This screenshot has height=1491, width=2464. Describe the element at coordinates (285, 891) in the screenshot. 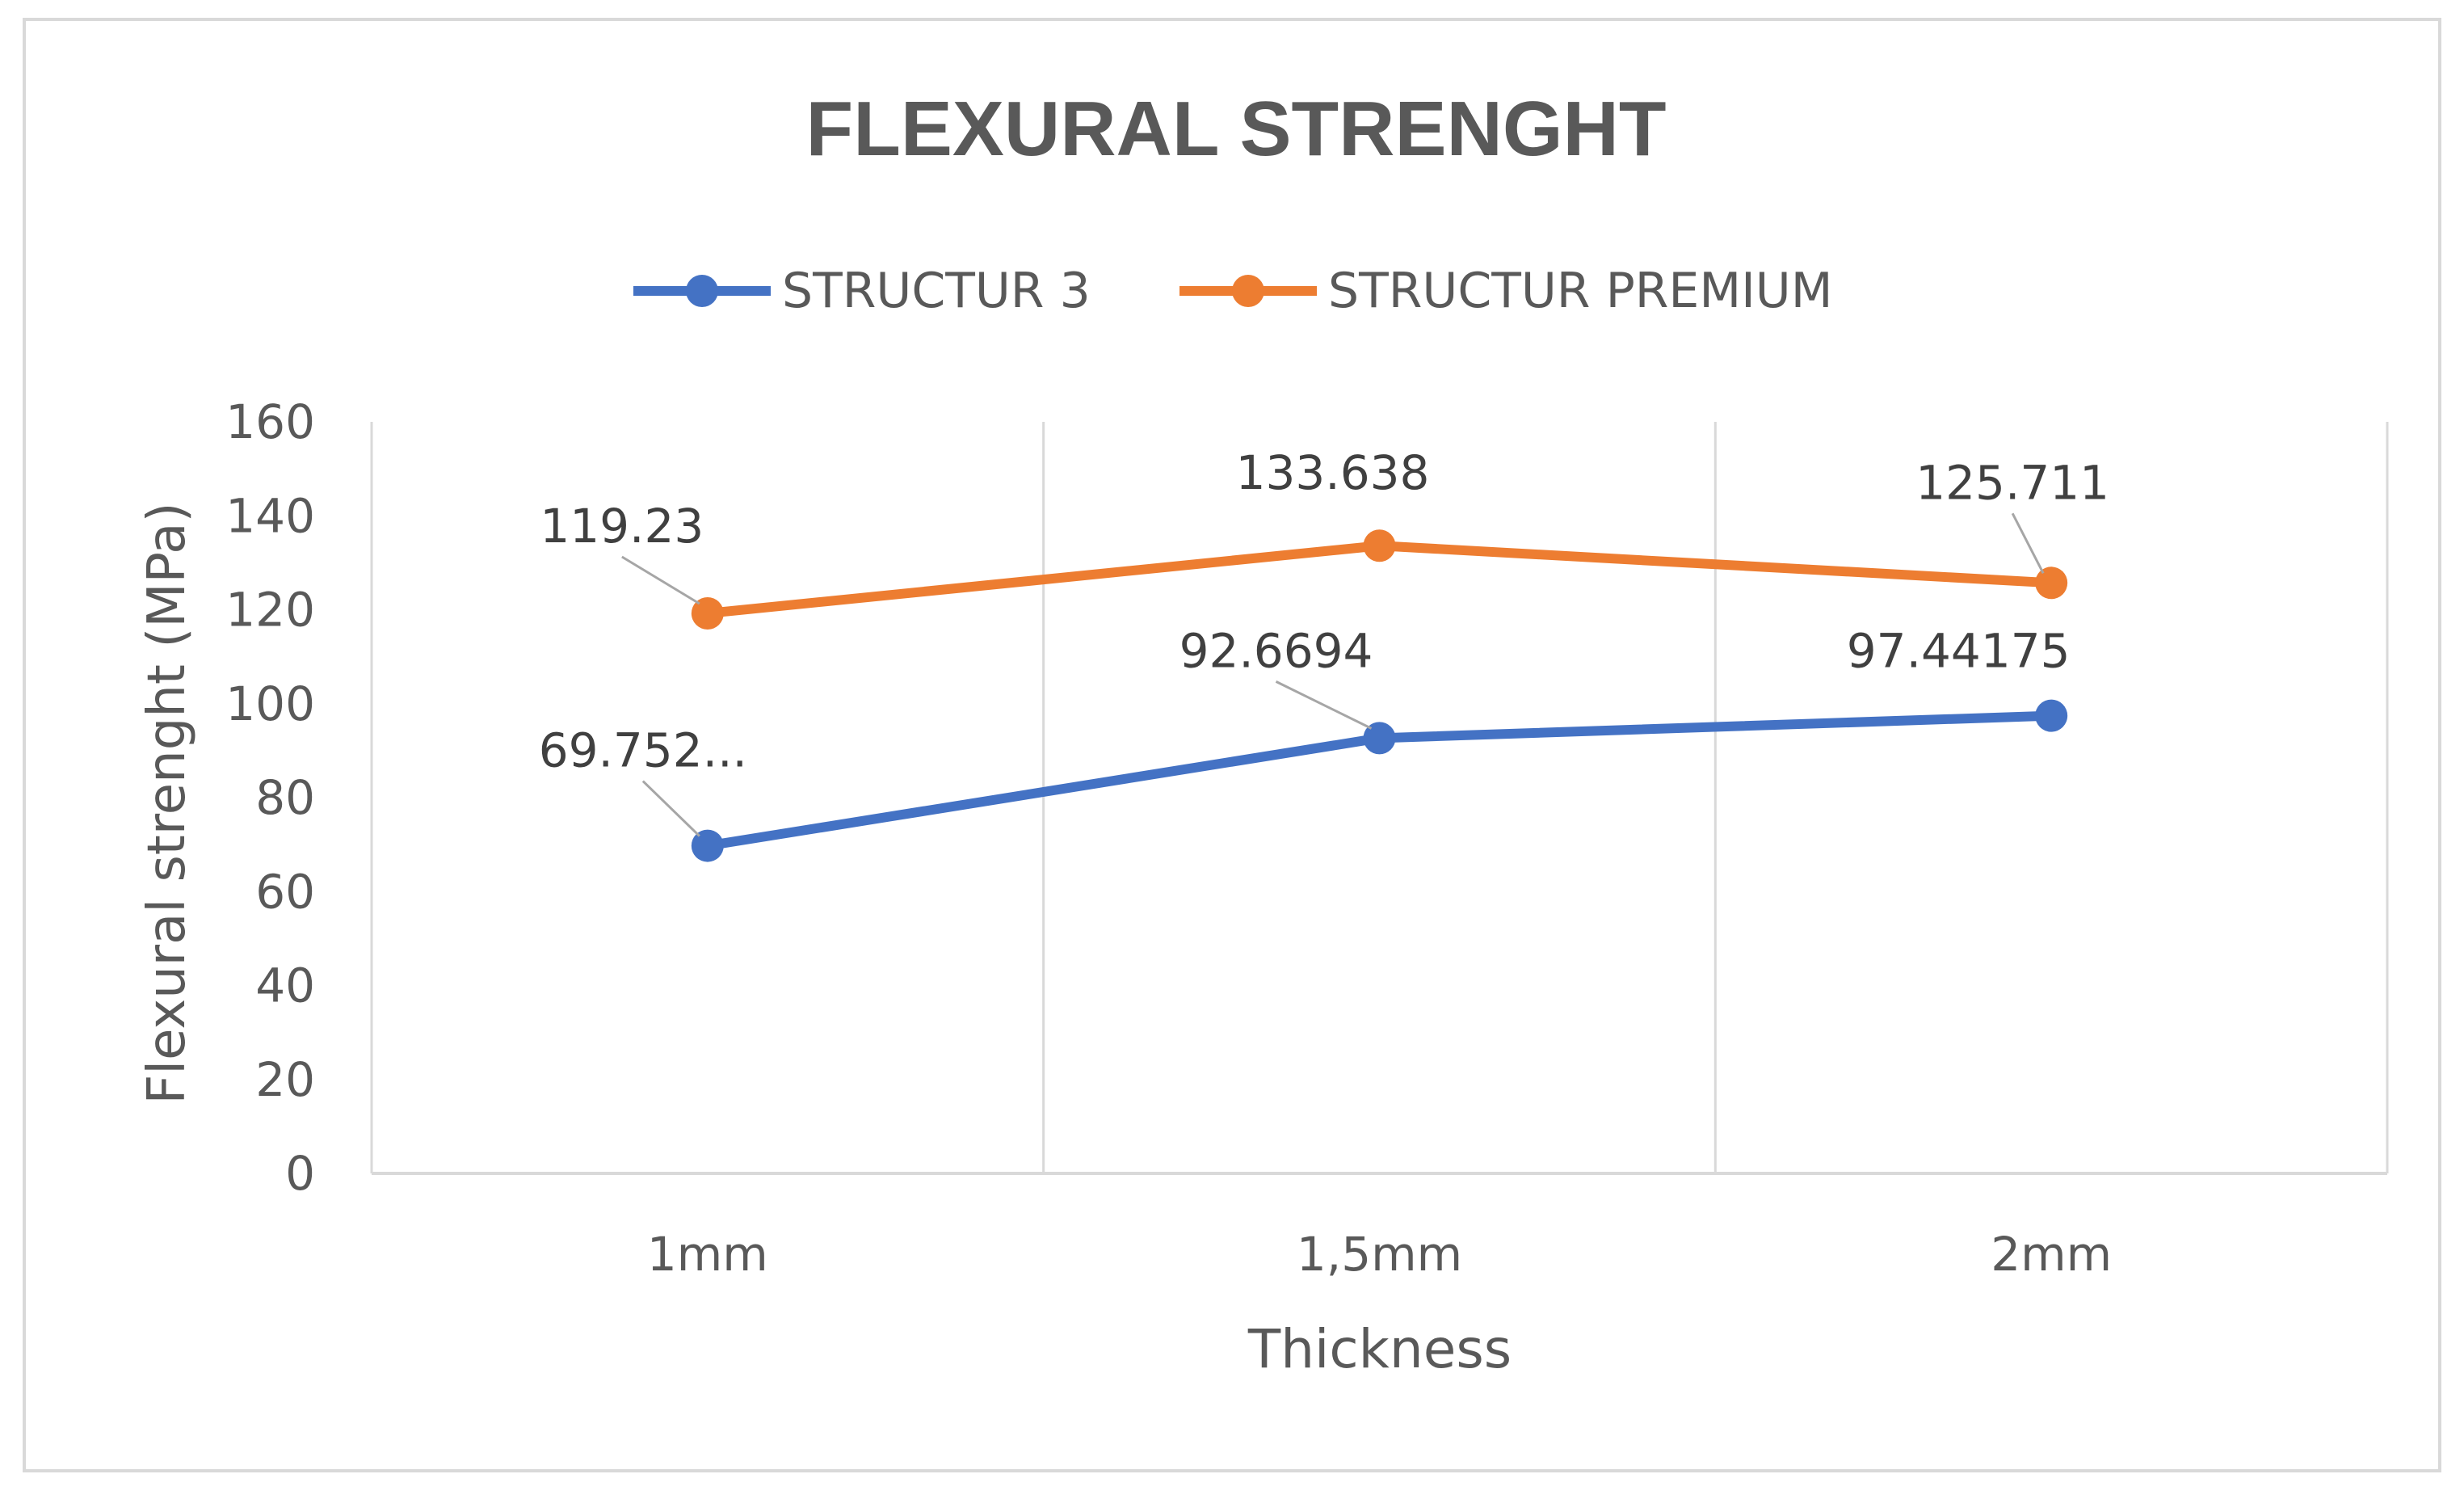

I see `y-tick-label: 60` at that location.